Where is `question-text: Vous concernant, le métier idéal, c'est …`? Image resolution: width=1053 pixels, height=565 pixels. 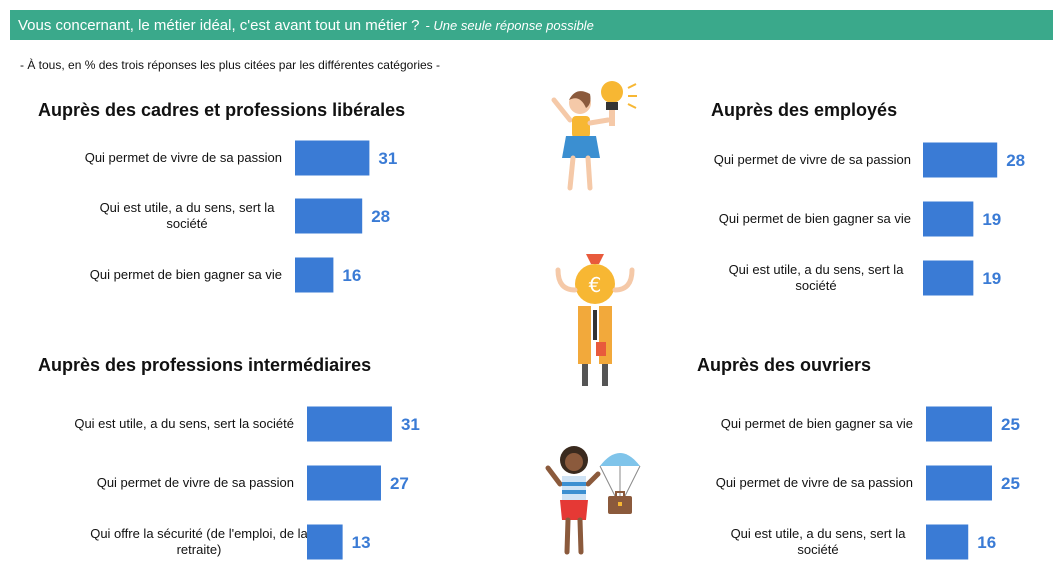 question-text: Vous concernant, le métier idéal, c'est … is located at coordinates (219, 25).